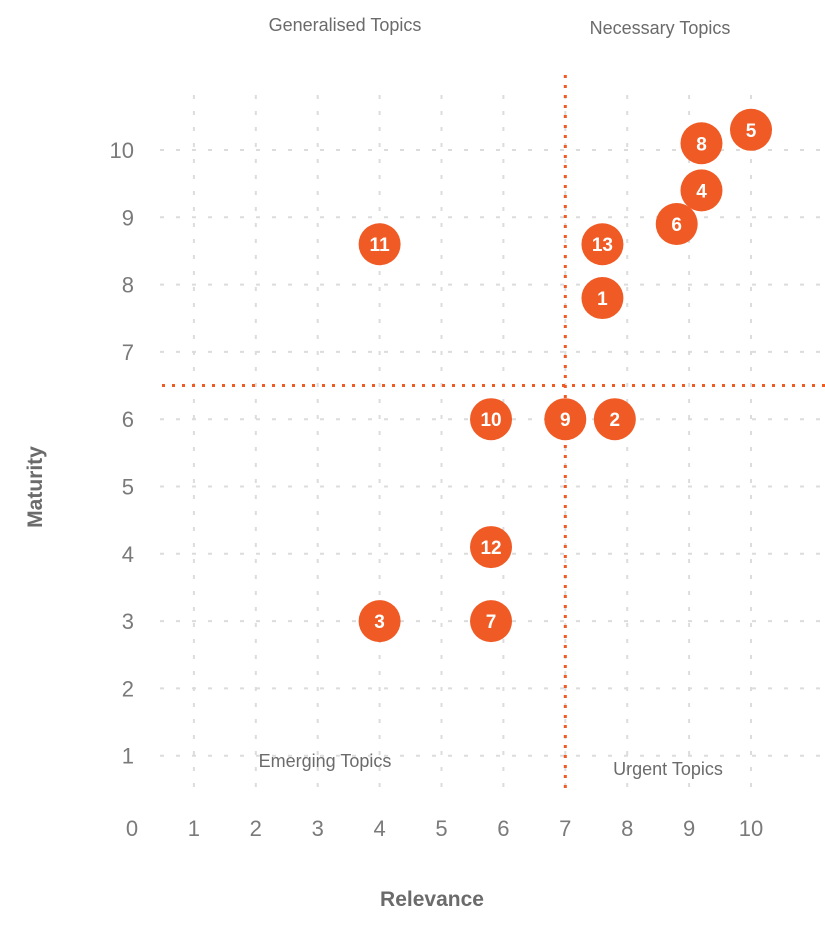 The image size is (825, 937). What do you see at coordinates (751, 828) in the screenshot?
I see `x-tick-label: 10` at bounding box center [751, 828].